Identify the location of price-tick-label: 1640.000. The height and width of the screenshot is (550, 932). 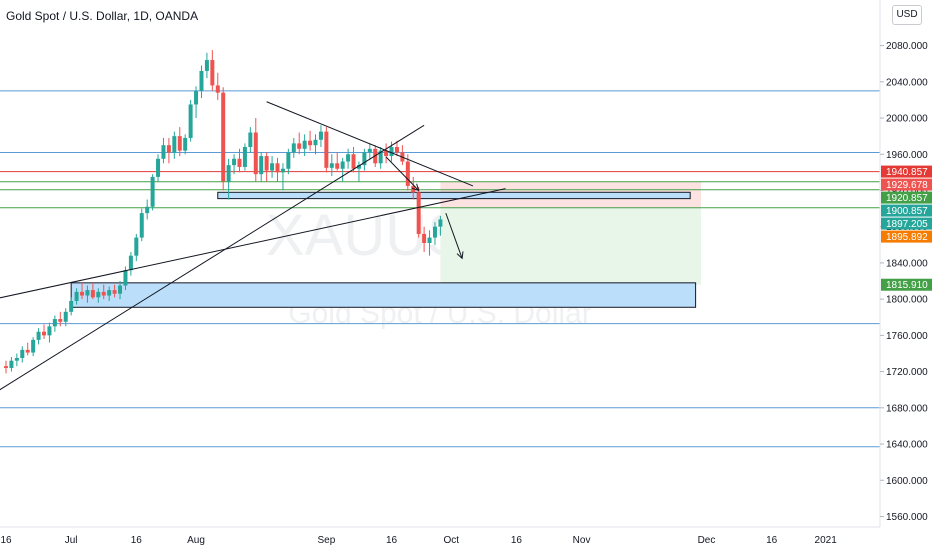
(907, 445).